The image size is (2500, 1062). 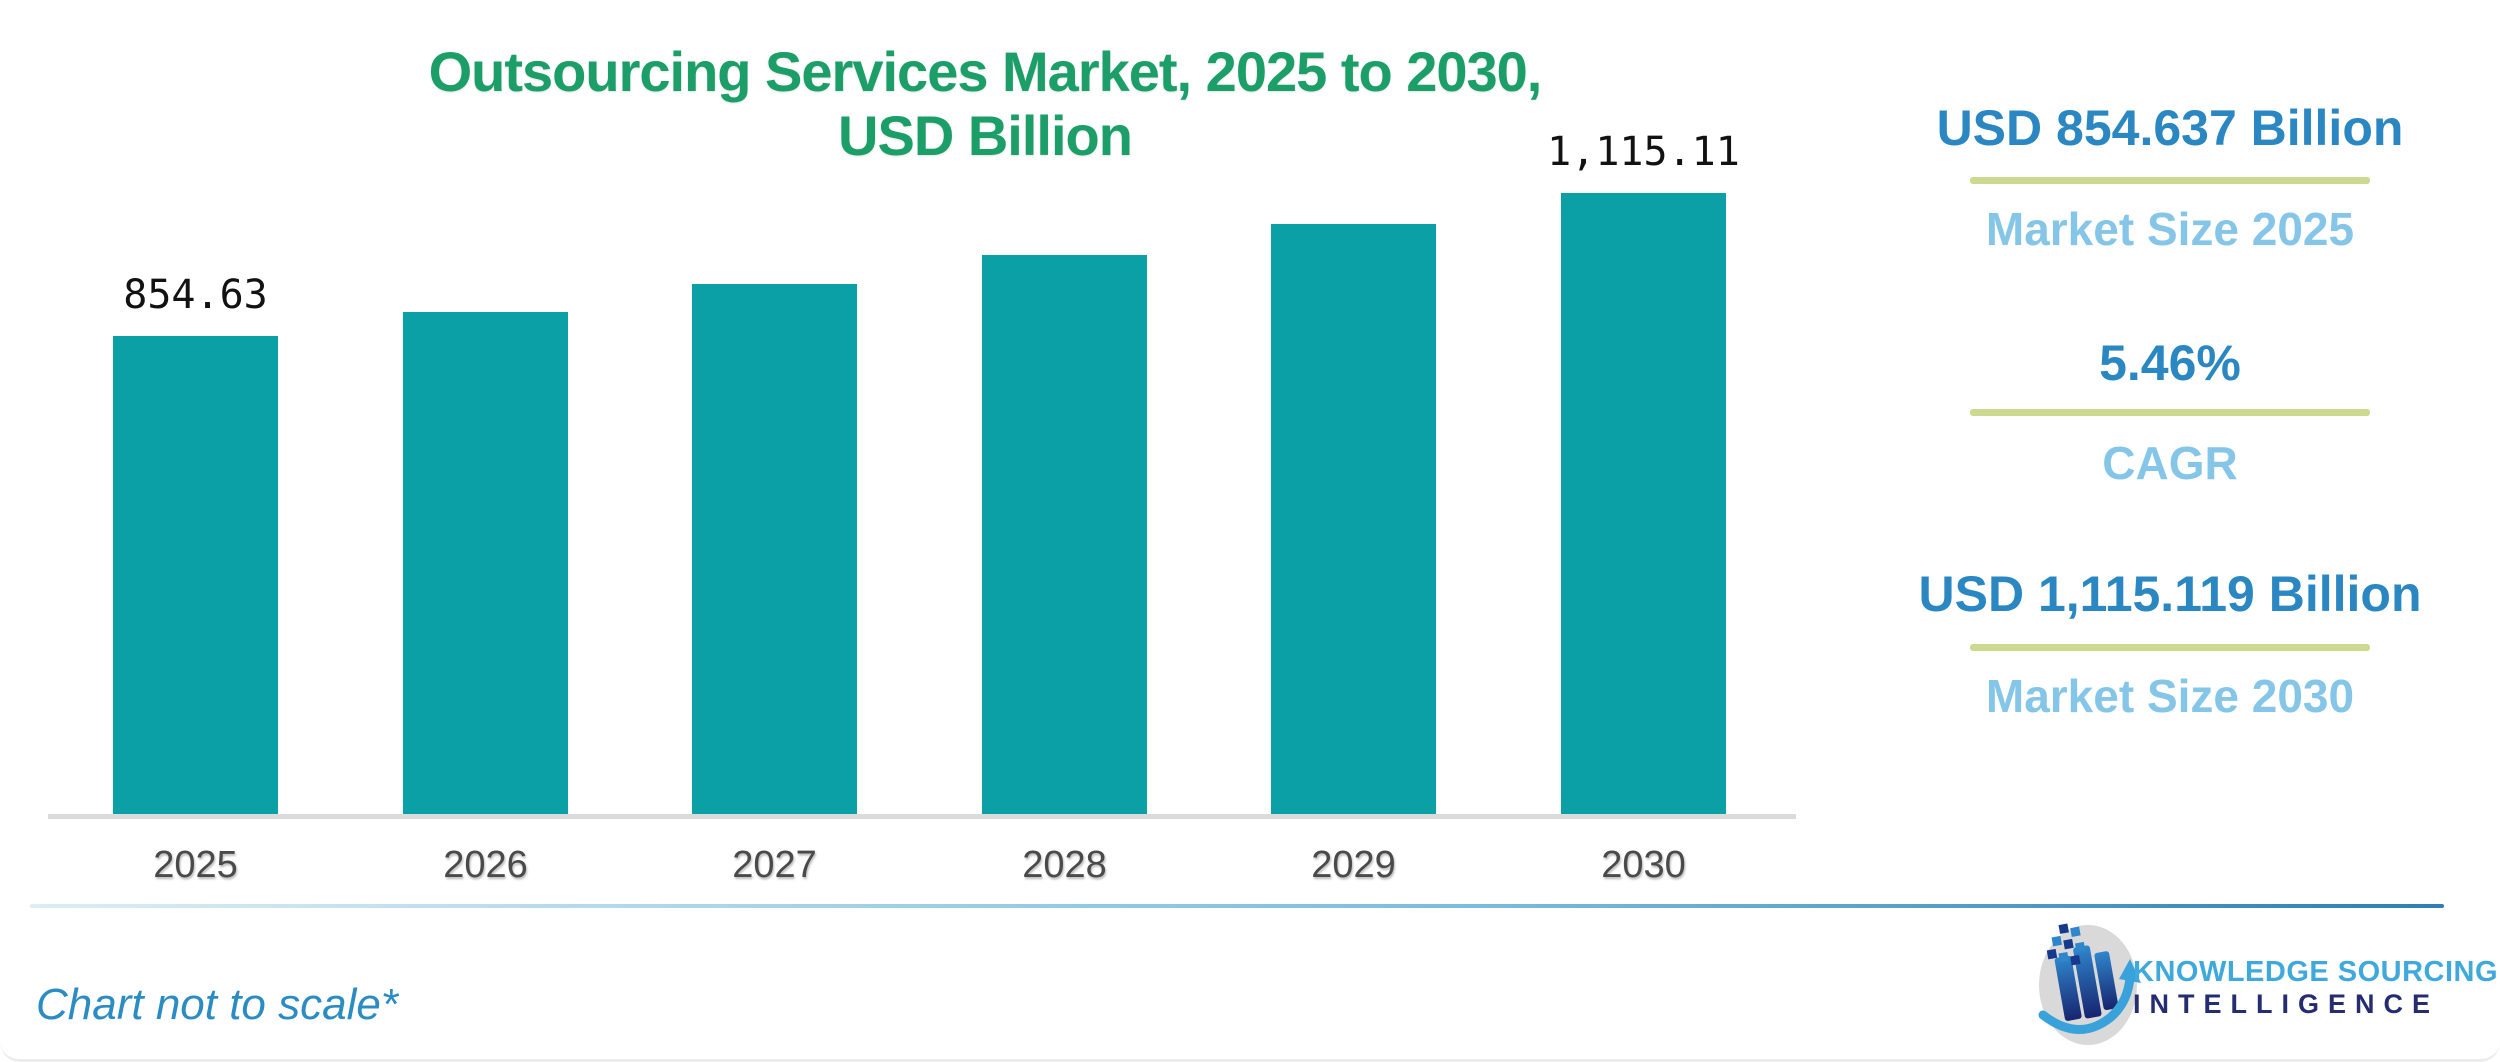 I want to click on company-logo: KNOWLEDGE SOURCING INTELLIGENCE, so click(x=2266, y=980).